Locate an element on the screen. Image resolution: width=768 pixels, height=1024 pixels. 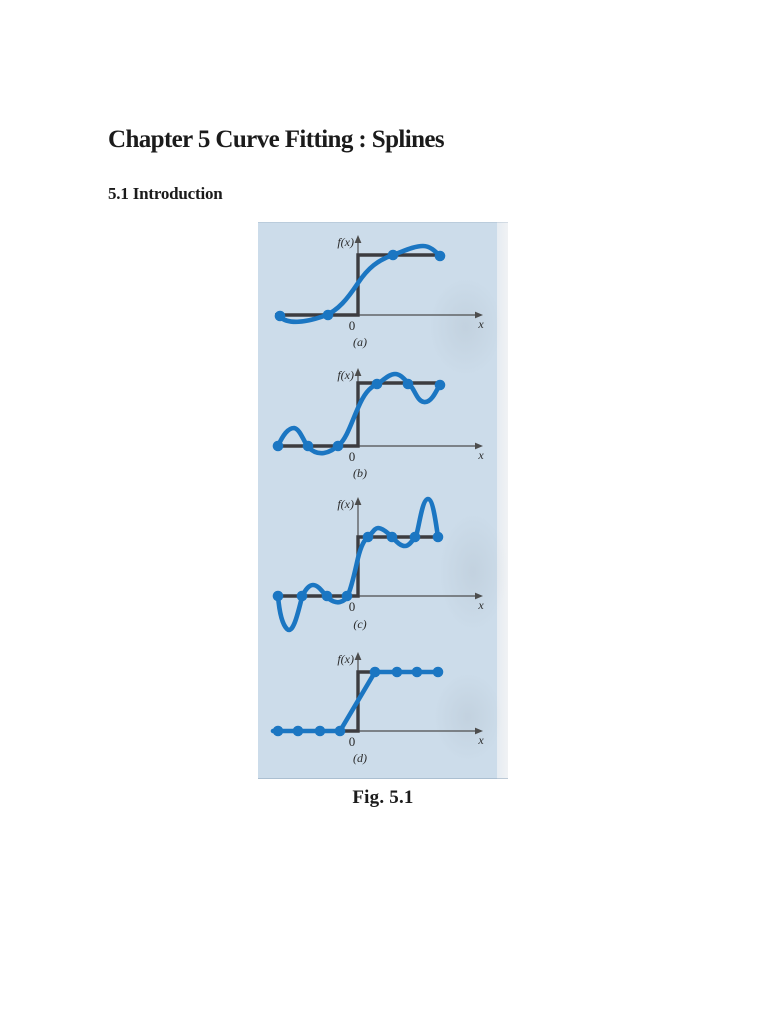
step-function-line is located at coordinates (357, 414).